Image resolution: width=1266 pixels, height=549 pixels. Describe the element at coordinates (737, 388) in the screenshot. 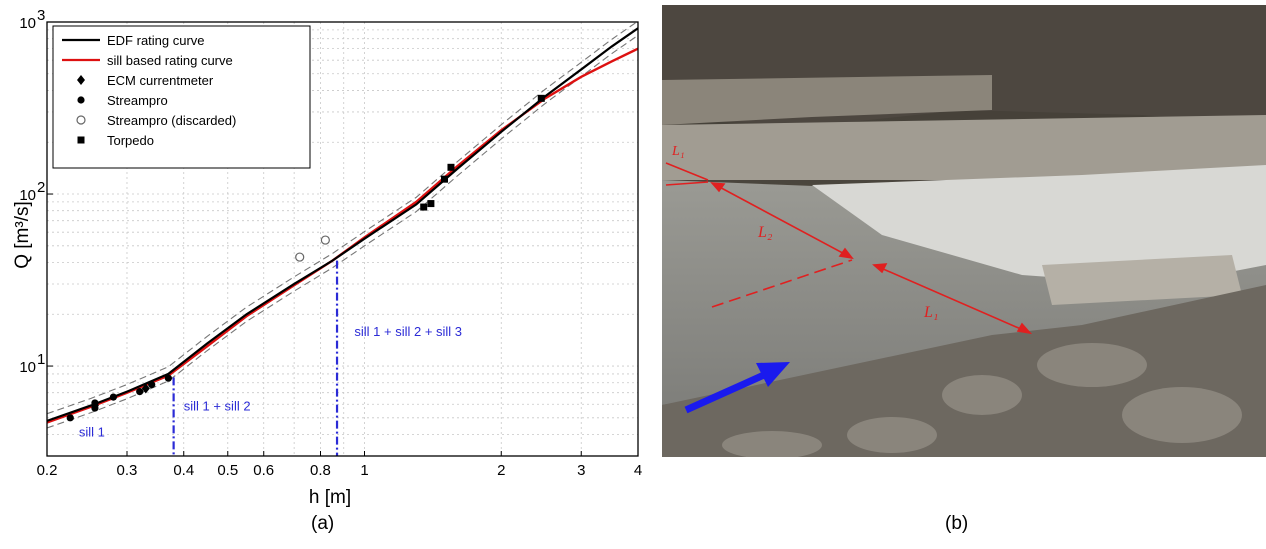

I see `flow-direction-arrow-icon` at that location.